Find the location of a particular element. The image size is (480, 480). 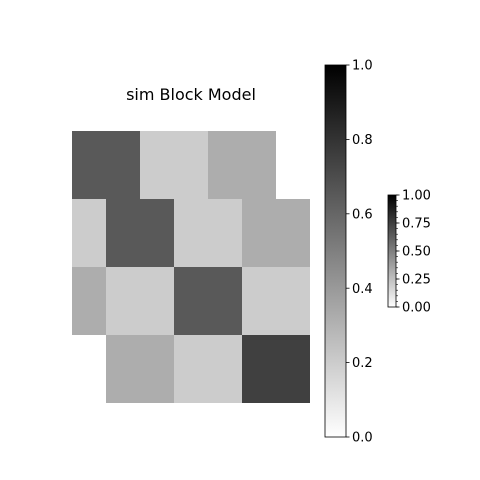

chart-title: sim Block Model is located at coordinates (191, 94).